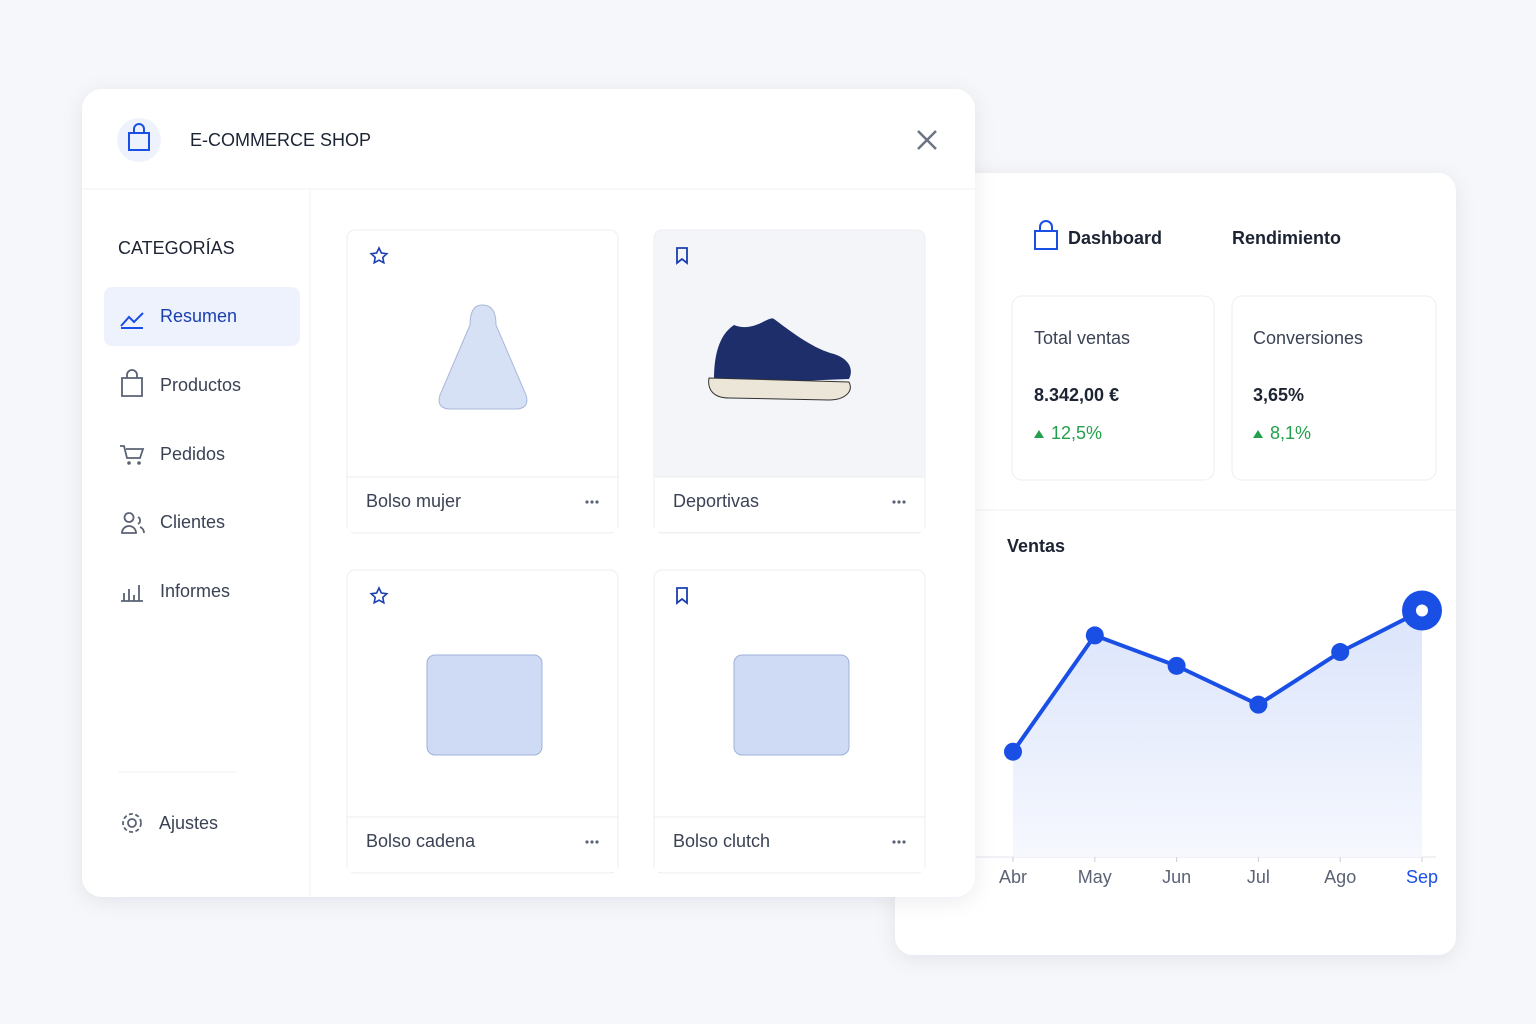 The height and width of the screenshot is (1024, 1536). Describe the element at coordinates (779, 389) in the screenshot. I see `product-sole` at that location.